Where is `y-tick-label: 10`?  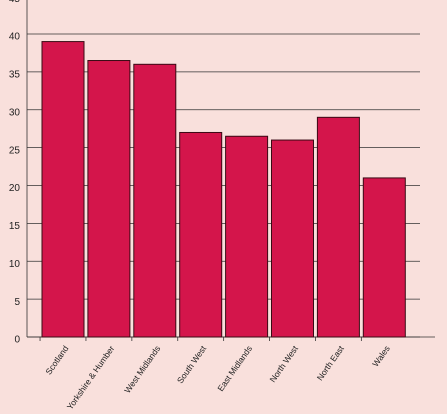 y-tick-label: 10 is located at coordinates (15, 264).